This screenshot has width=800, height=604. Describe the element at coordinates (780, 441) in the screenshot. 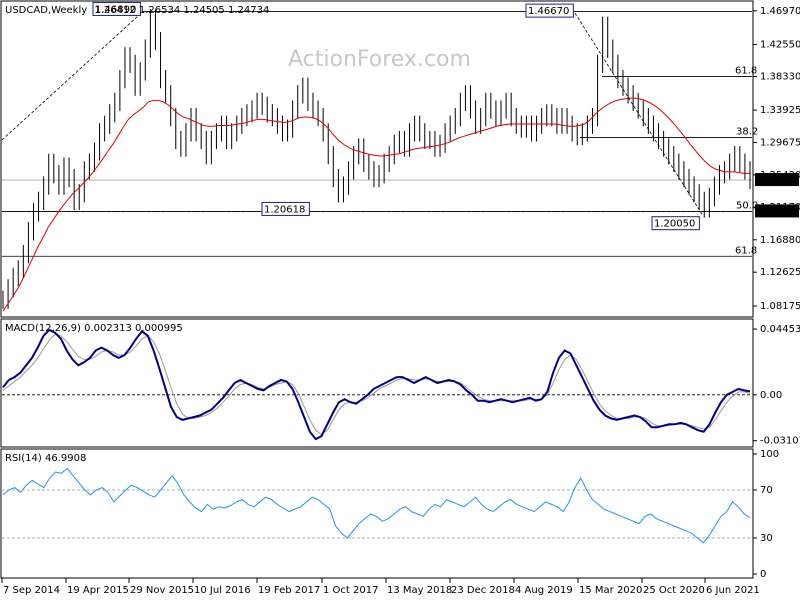

I see `macd-tick-label: -0.031072` at that location.